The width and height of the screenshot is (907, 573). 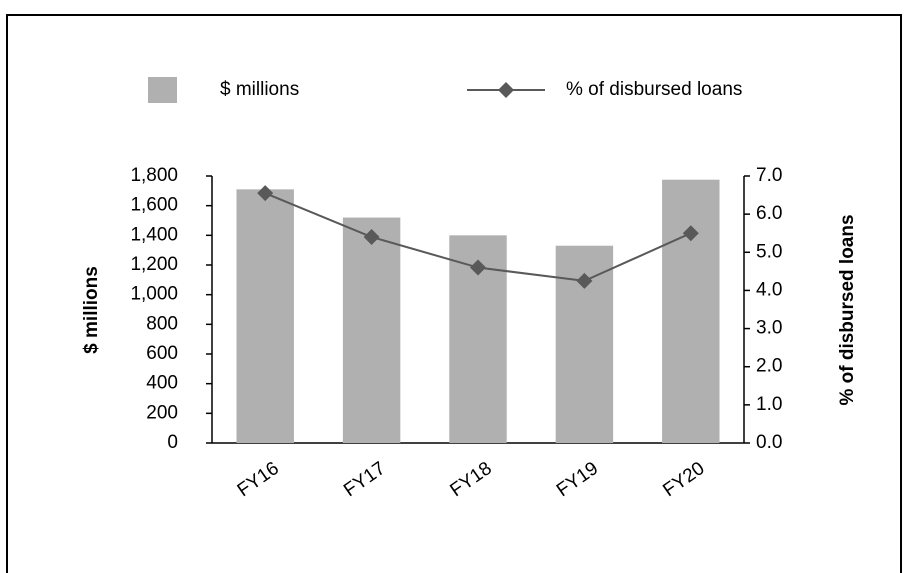 I want to click on x-tick-label: FY18, so click(x=470, y=479).